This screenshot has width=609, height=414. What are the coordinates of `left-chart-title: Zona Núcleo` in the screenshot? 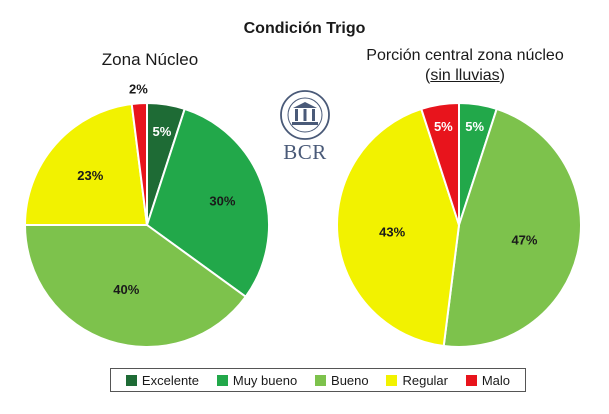 It's located at (150, 59).